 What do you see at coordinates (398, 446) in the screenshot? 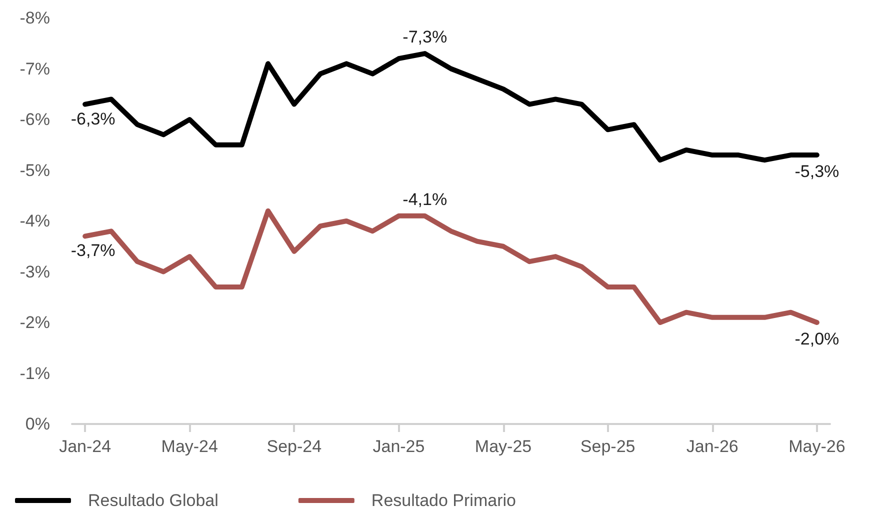
I see `x-tick-label: Jan-25` at bounding box center [398, 446].